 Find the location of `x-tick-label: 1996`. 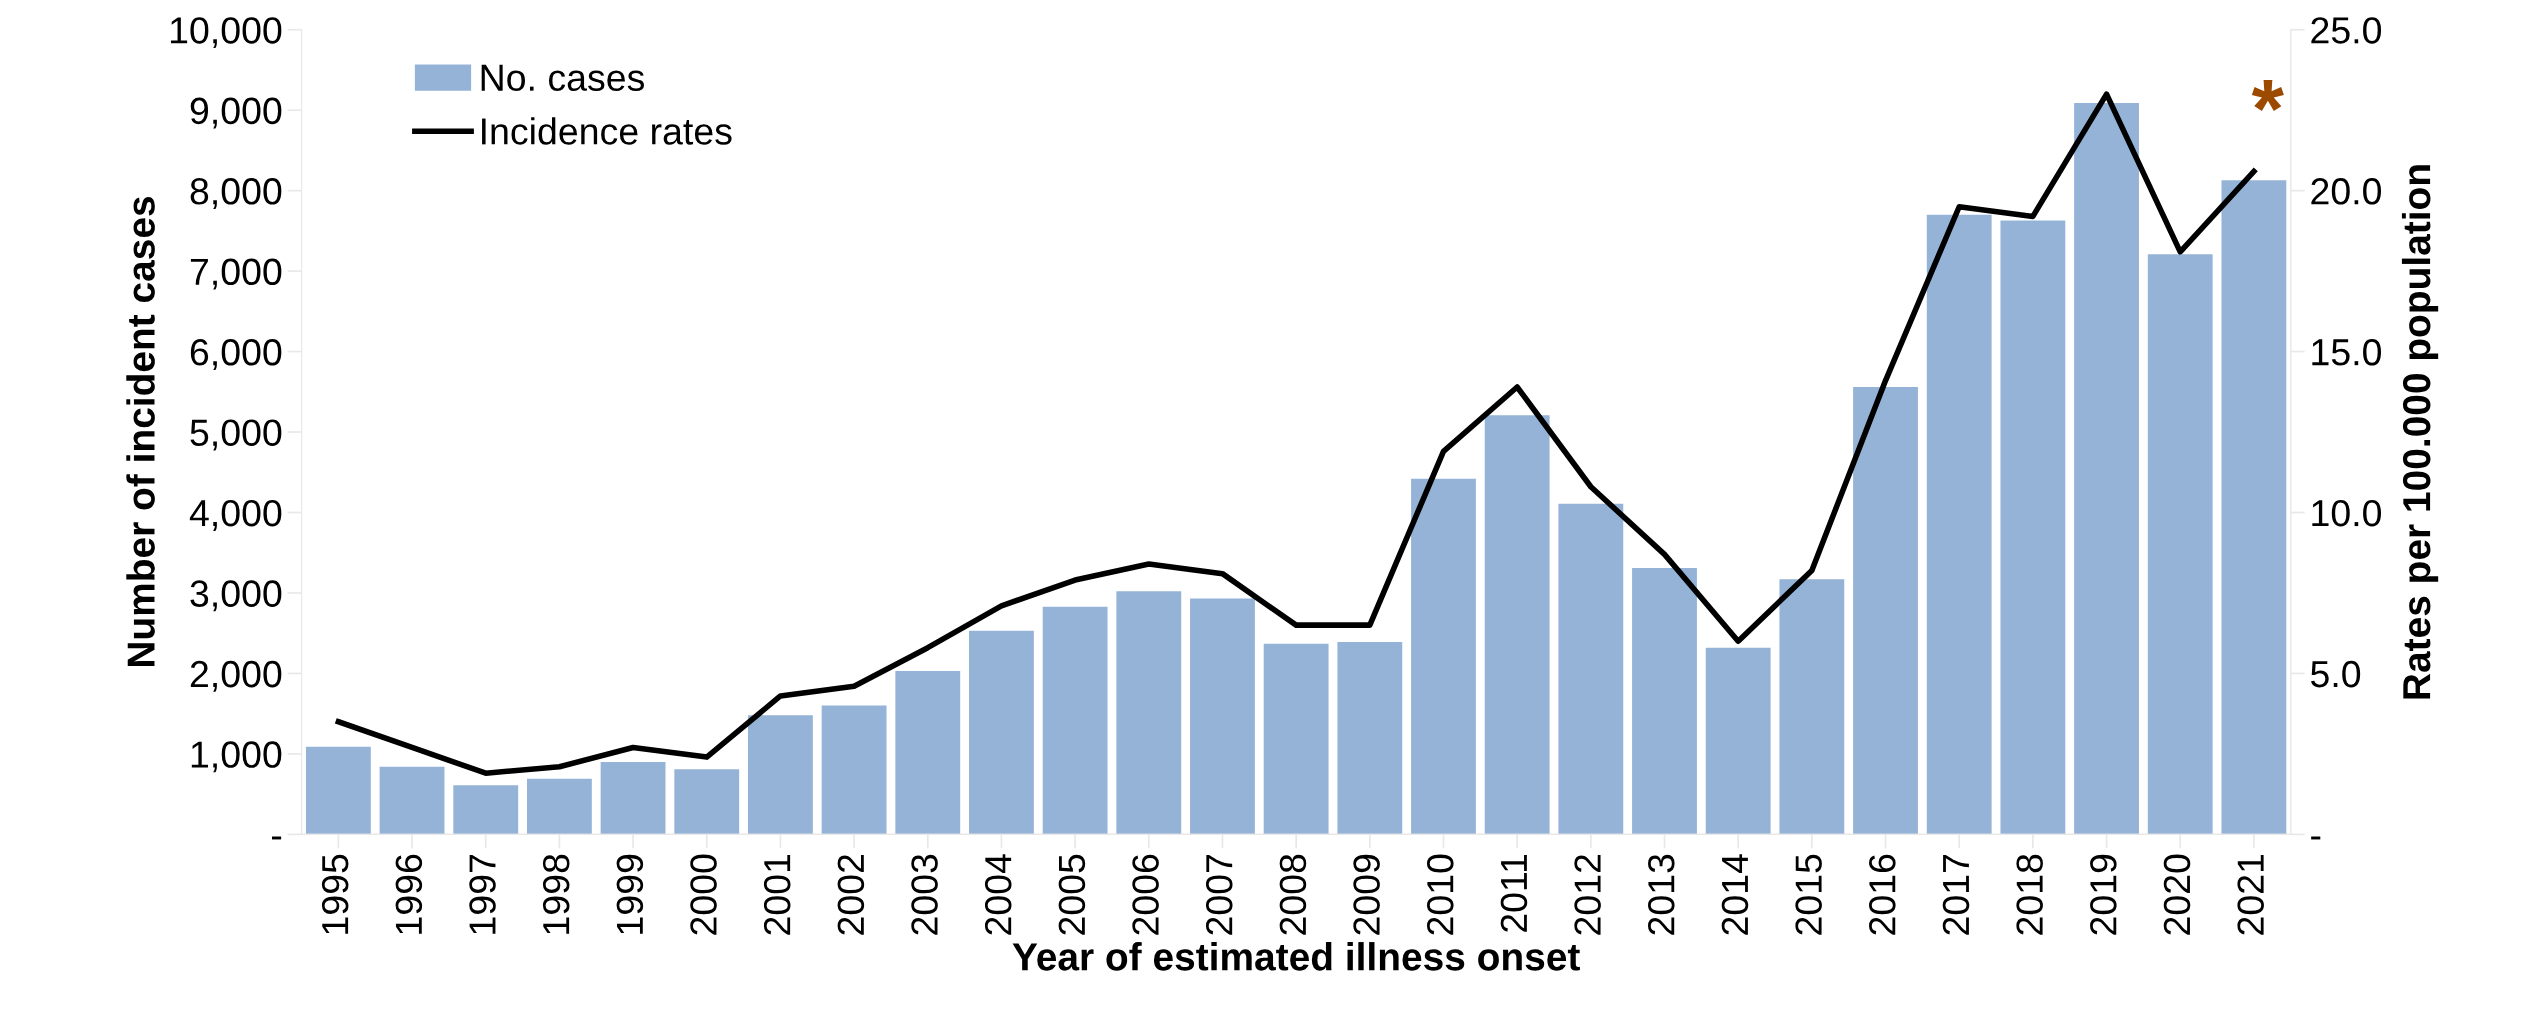

x-tick-label: 1996 is located at coordinates (409, 894).